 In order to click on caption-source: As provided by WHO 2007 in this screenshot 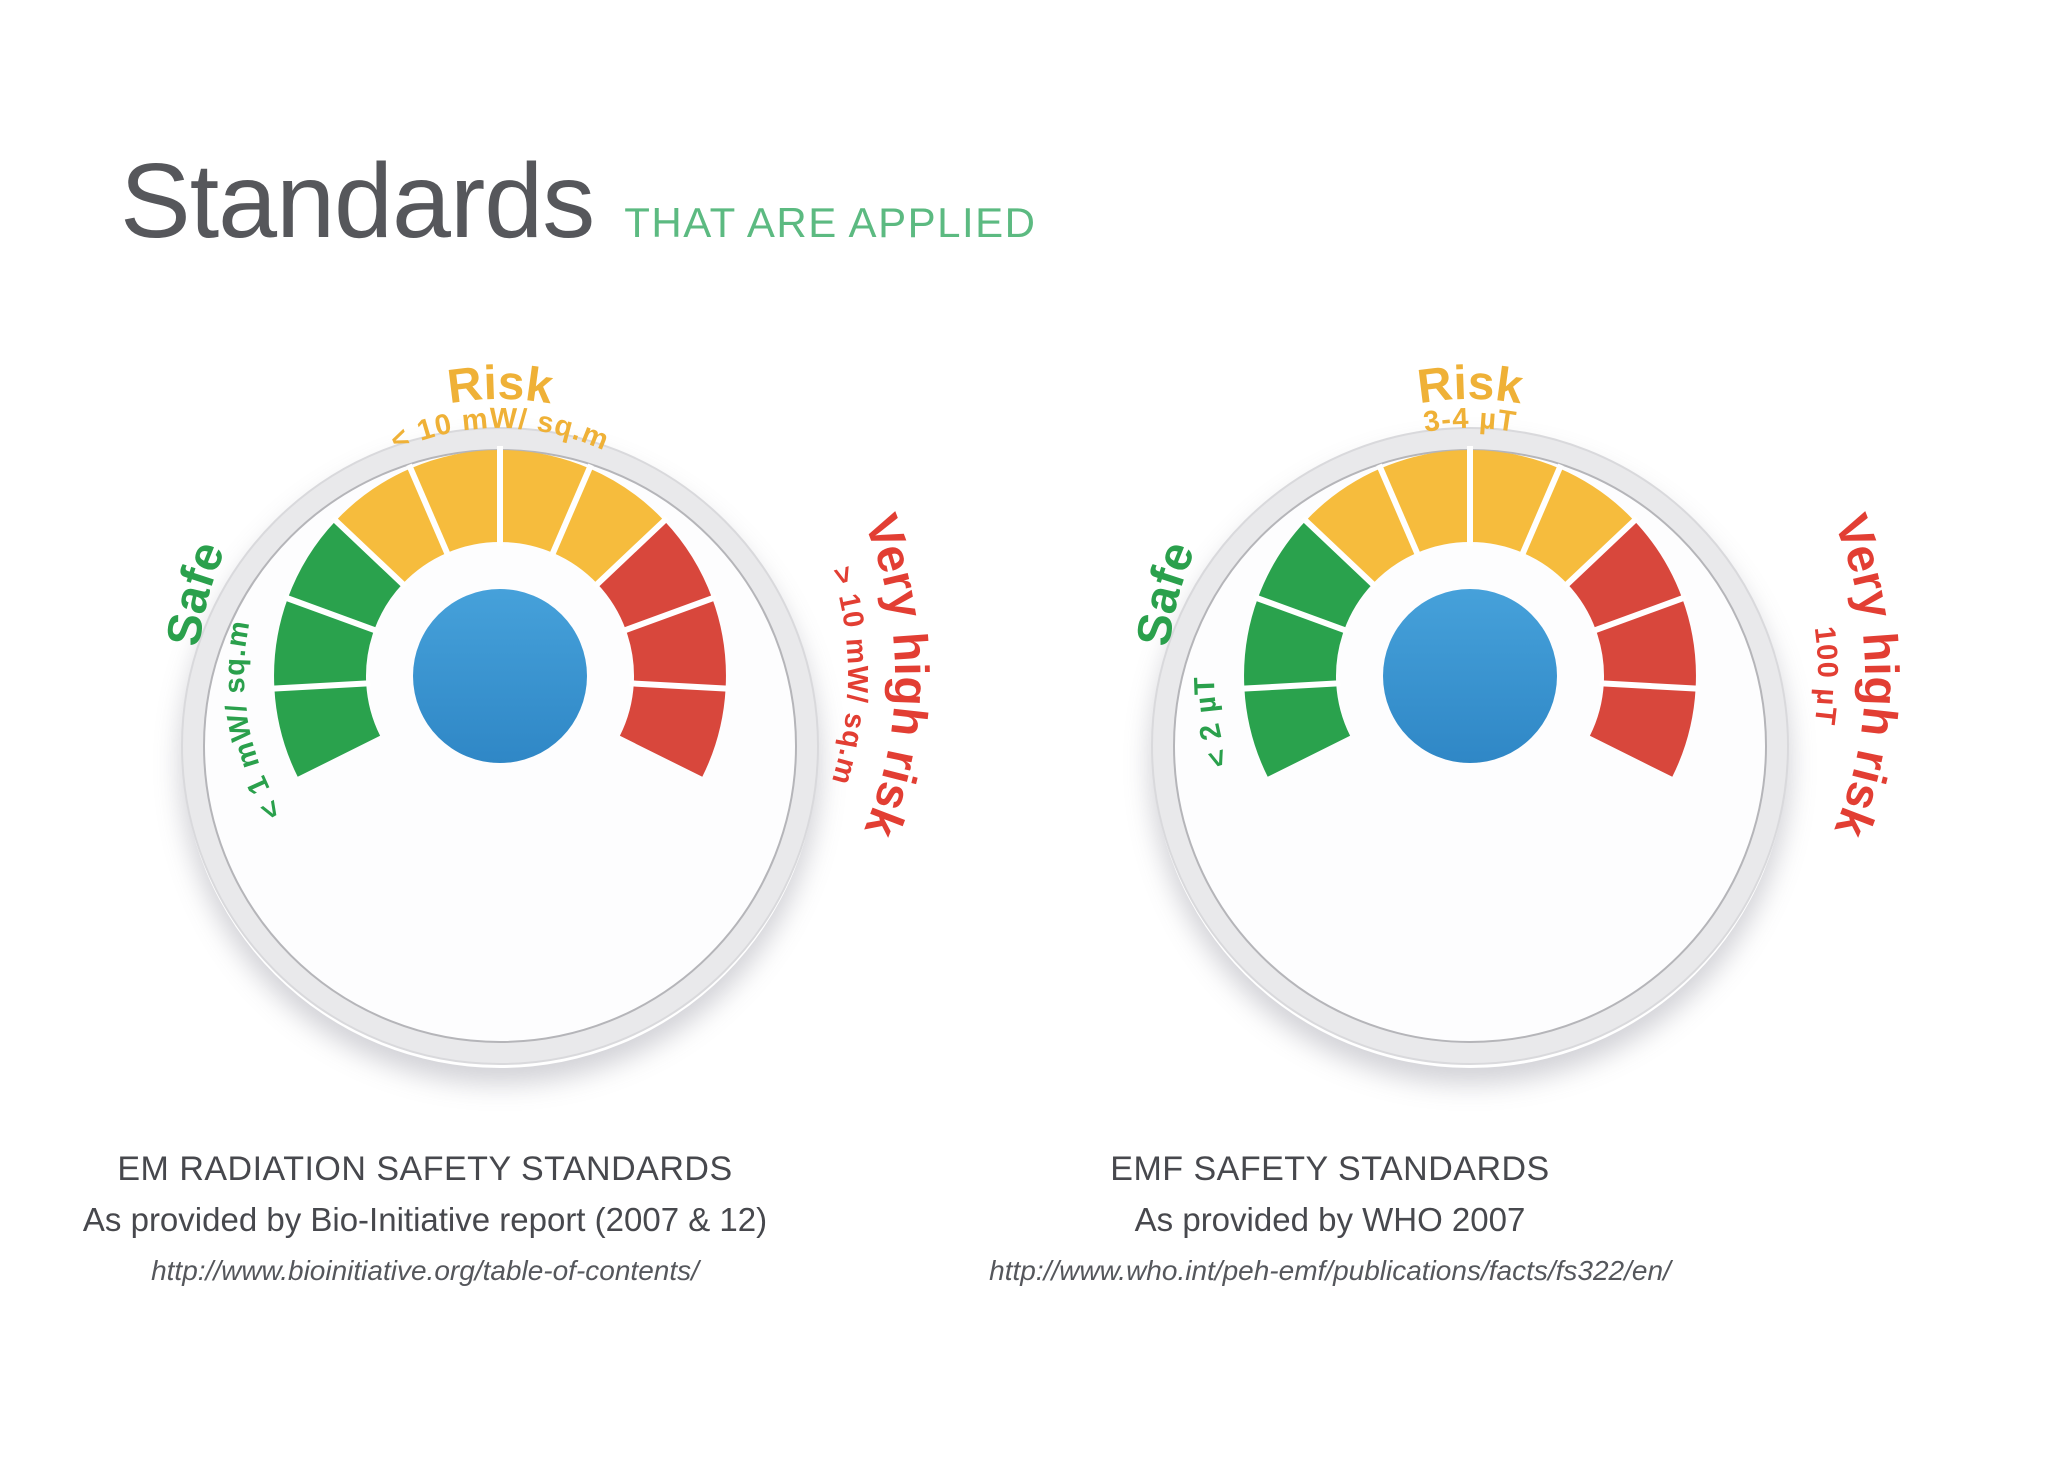, I will do `click(1330, 1219)`.